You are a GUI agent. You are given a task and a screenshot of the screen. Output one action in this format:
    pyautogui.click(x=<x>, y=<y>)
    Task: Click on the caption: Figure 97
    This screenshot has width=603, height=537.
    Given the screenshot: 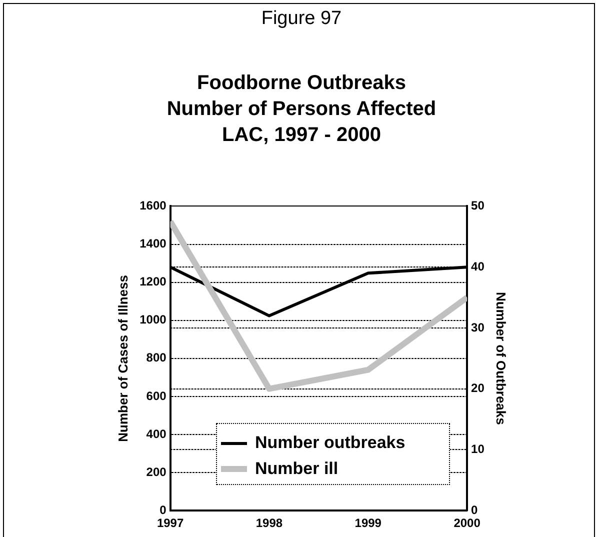 What is the action you would take?
    pyautogui.click(x=301, y=19)
    